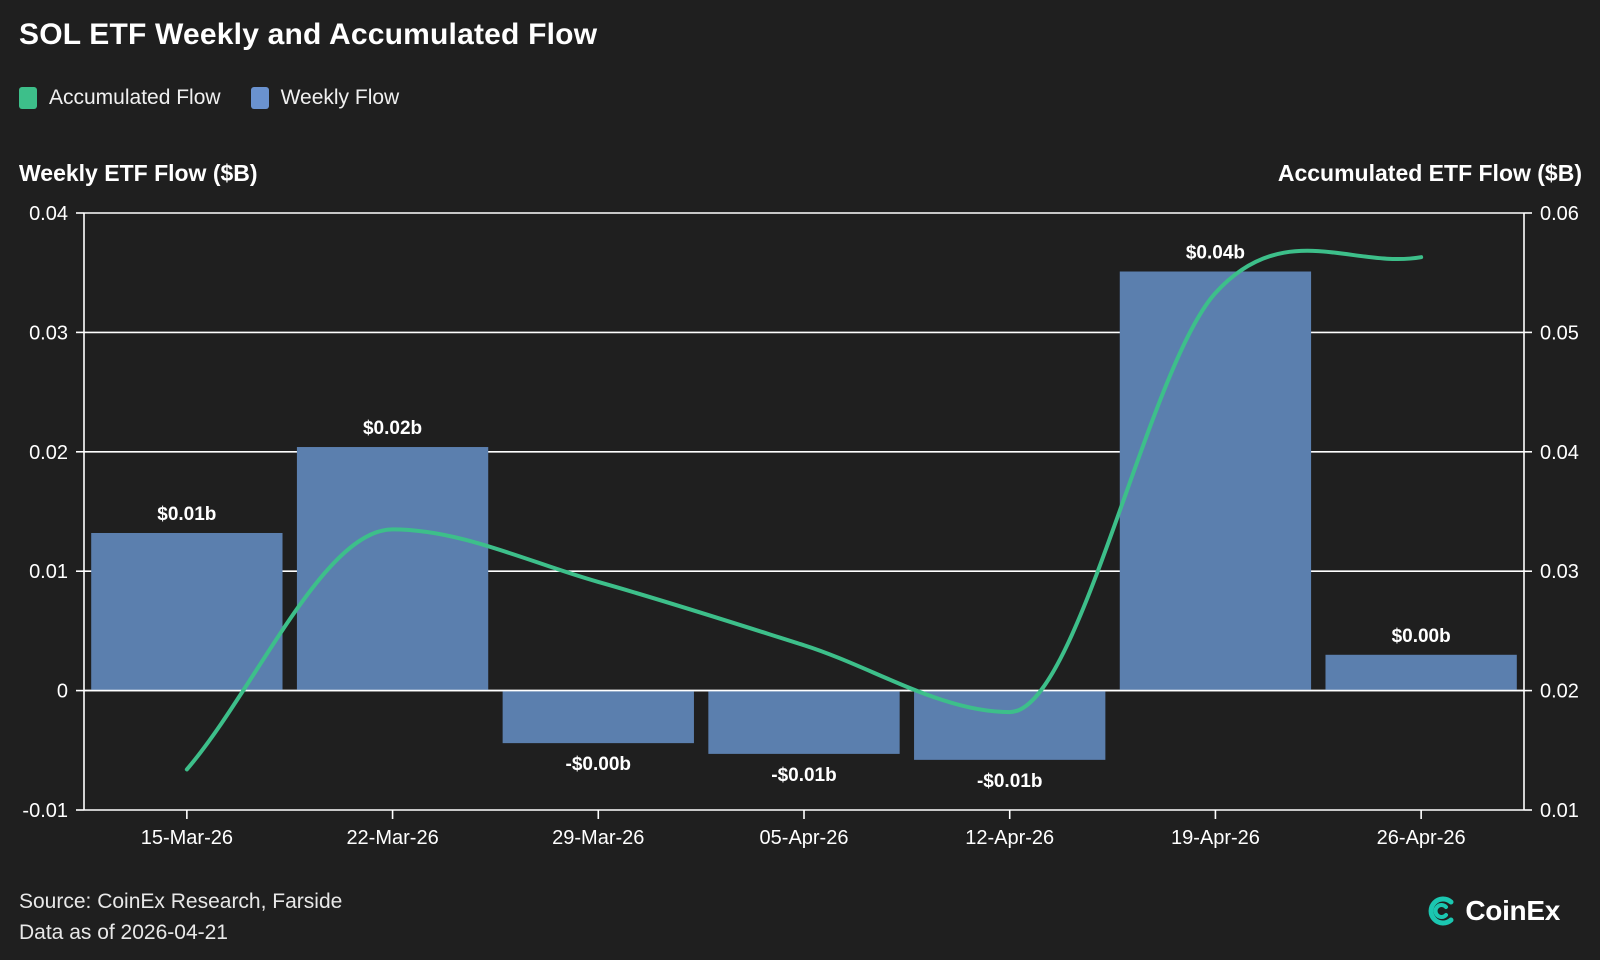  I want to click on left-tick-label: 0, so click(62, 692).